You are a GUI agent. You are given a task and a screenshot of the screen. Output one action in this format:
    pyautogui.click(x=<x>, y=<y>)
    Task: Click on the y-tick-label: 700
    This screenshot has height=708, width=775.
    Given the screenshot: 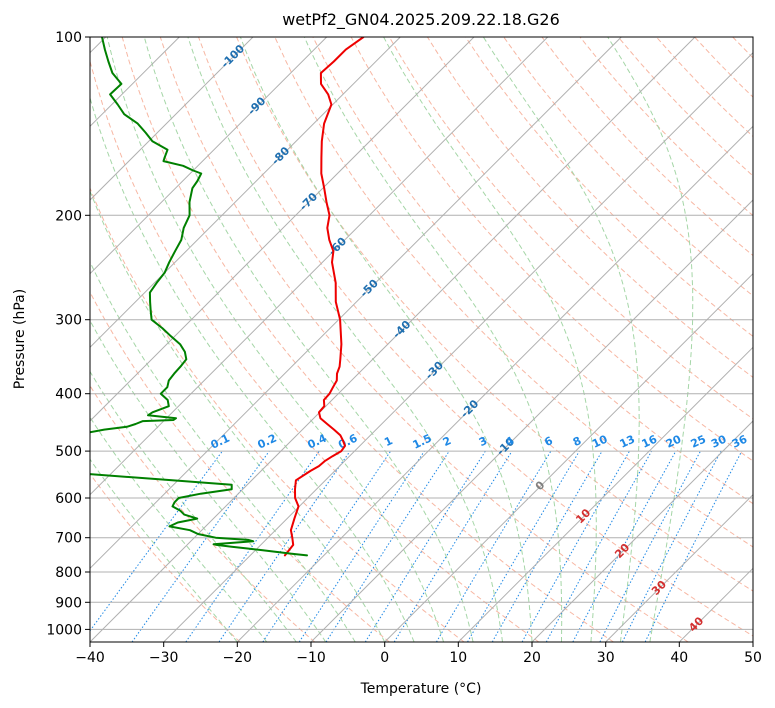 What is the action you would take?
    pyautogui.click(x=68, y=539)
    